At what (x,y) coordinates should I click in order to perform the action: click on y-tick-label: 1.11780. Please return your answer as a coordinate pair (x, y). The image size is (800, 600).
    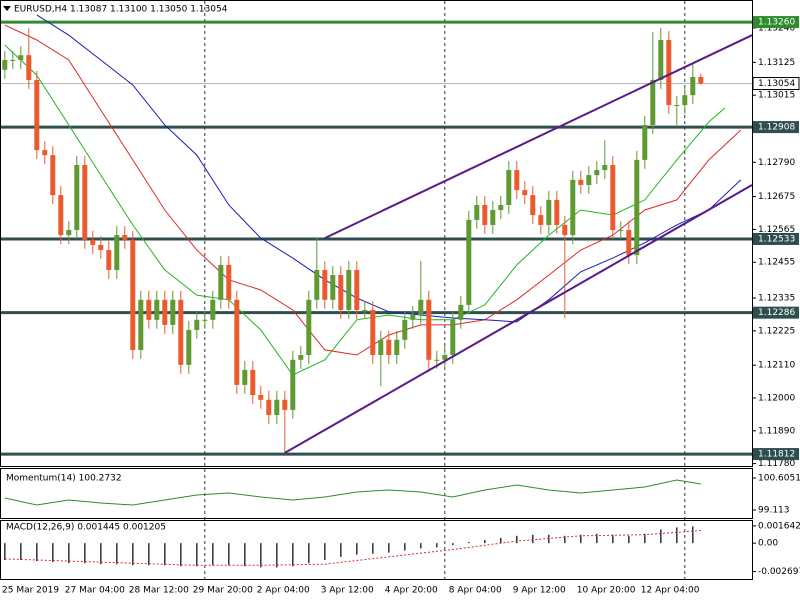
    Looking at the image, I should click on (776, 464).